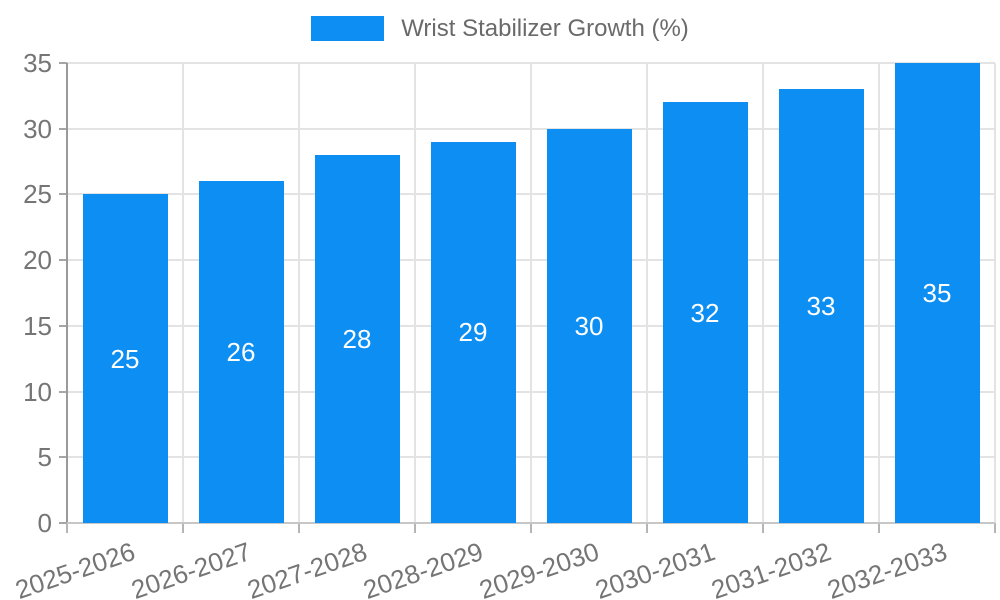  Describe the element at coordinates (37, 325) in the screenshot. I see `y-tick-label: 15` at that location.